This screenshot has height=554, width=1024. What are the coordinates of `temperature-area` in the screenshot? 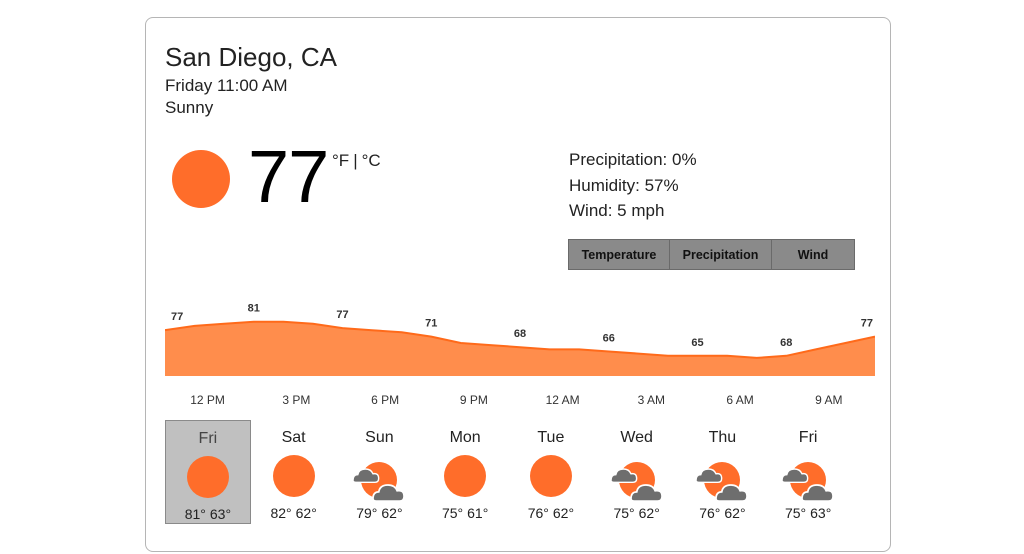 It's located at (520, 348).